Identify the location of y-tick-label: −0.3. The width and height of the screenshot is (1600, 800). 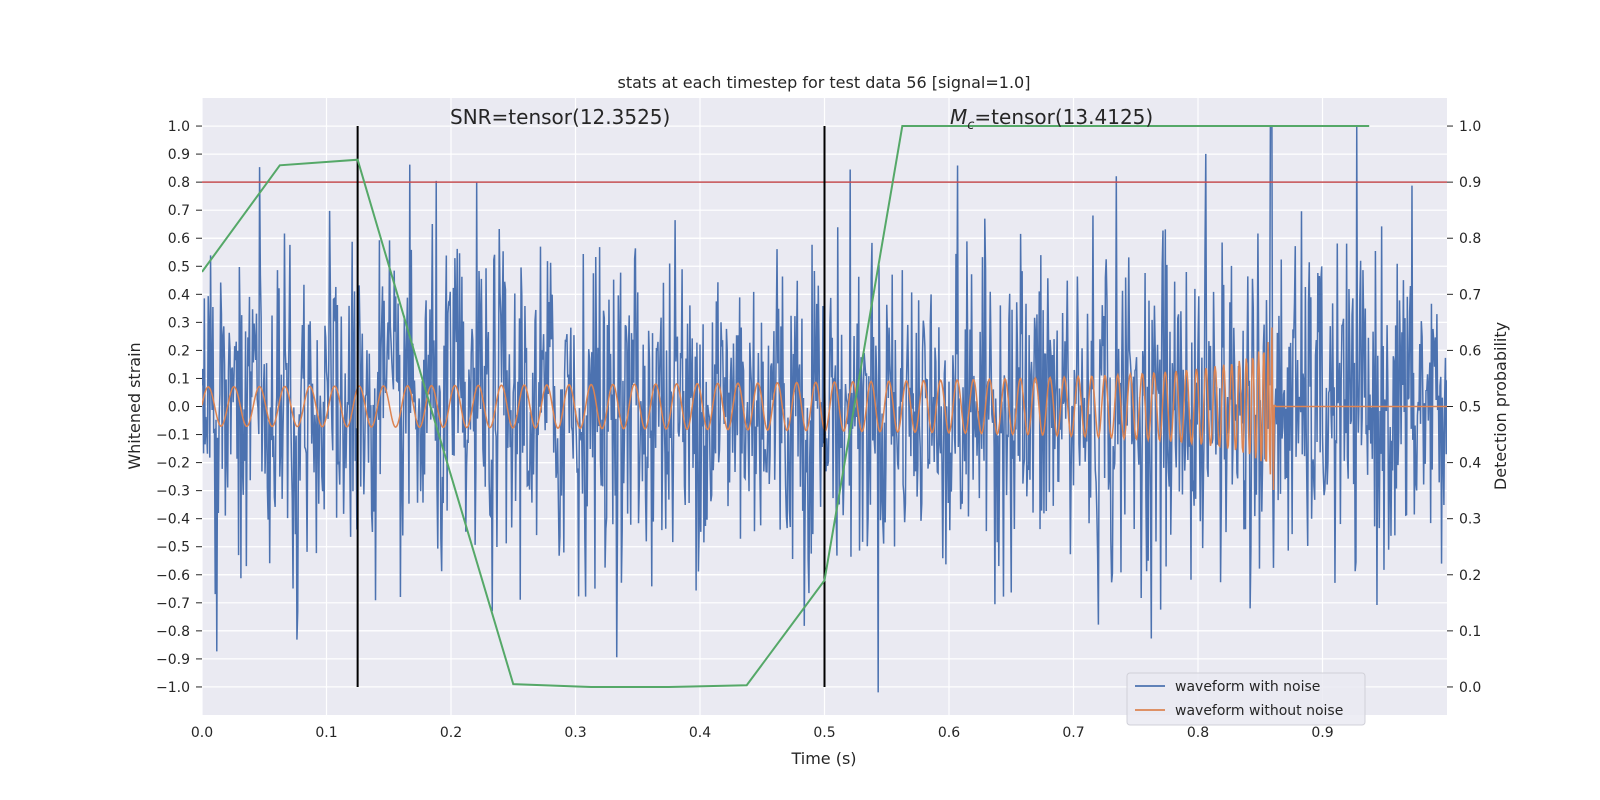
(173, 492).